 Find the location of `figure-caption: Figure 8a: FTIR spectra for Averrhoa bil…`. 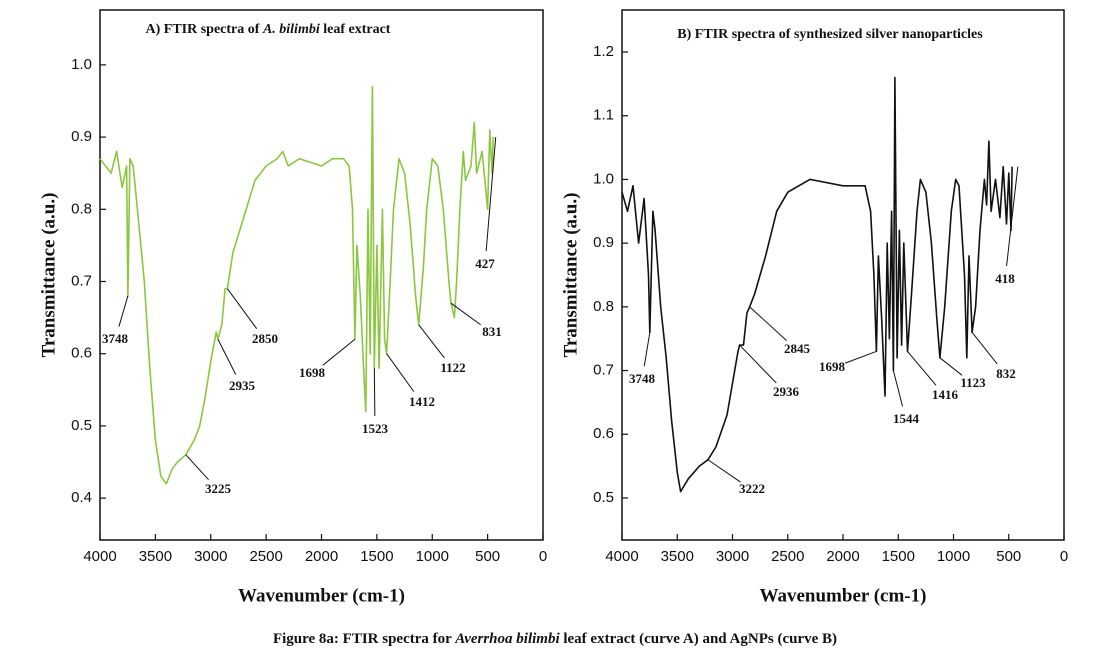

figure-caption: Figure 8a: FTIR spectra for Averrhoa bil… is located at coordinates (555, 639).